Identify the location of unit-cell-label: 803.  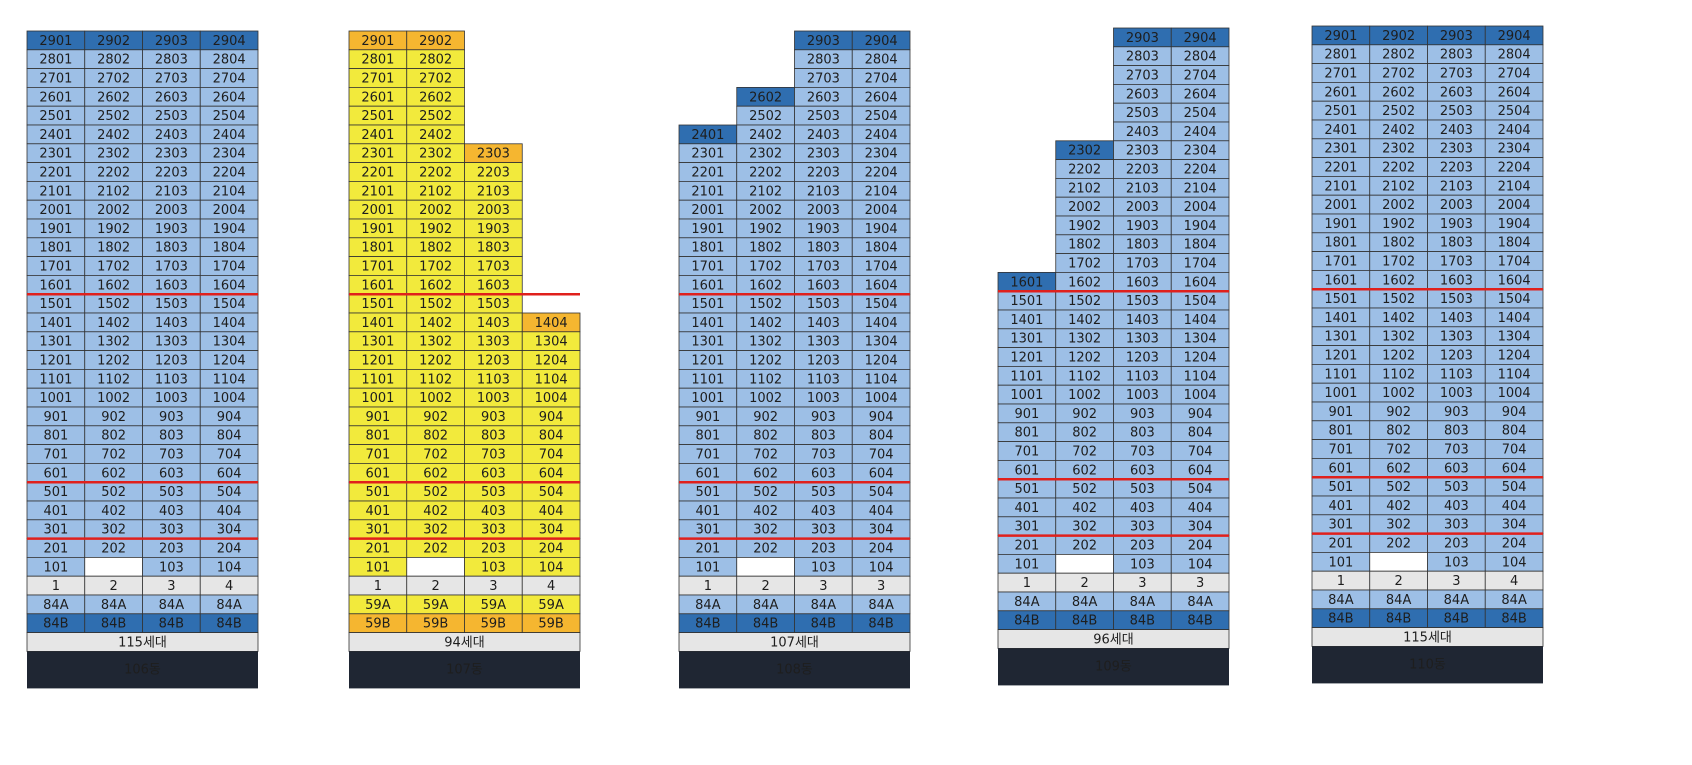
(171, 436).